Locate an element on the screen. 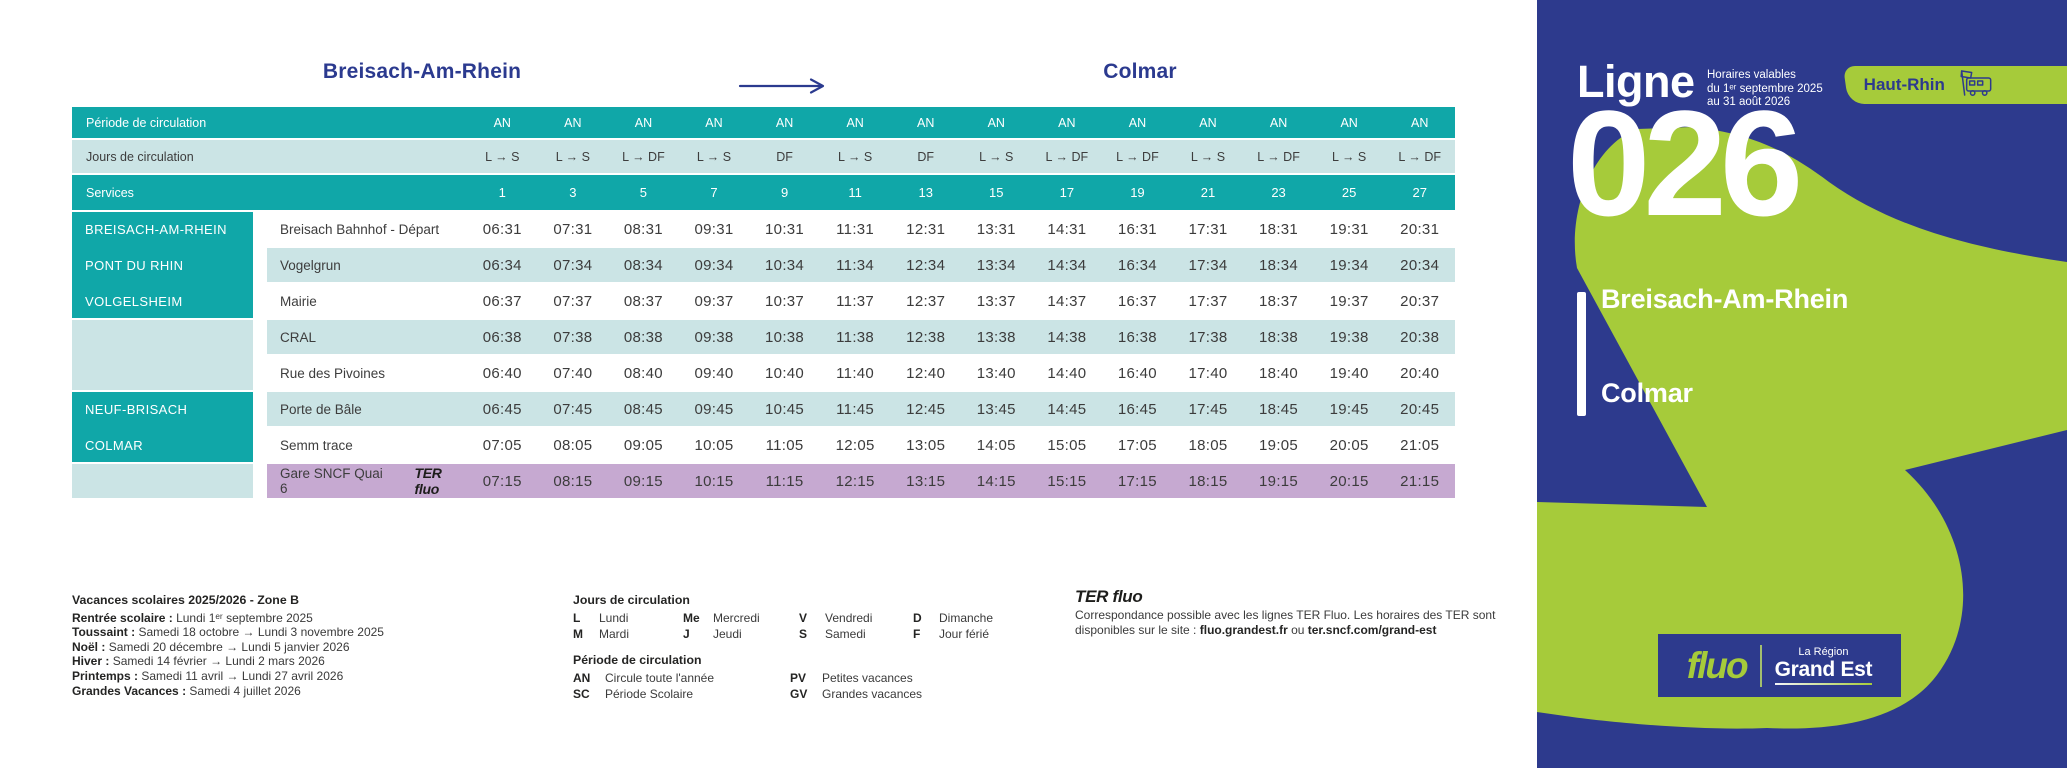 Image resolution: width=2067 pixels, height=768 pixels. time-cell: 07:37 is located at coordinates (573, 301).